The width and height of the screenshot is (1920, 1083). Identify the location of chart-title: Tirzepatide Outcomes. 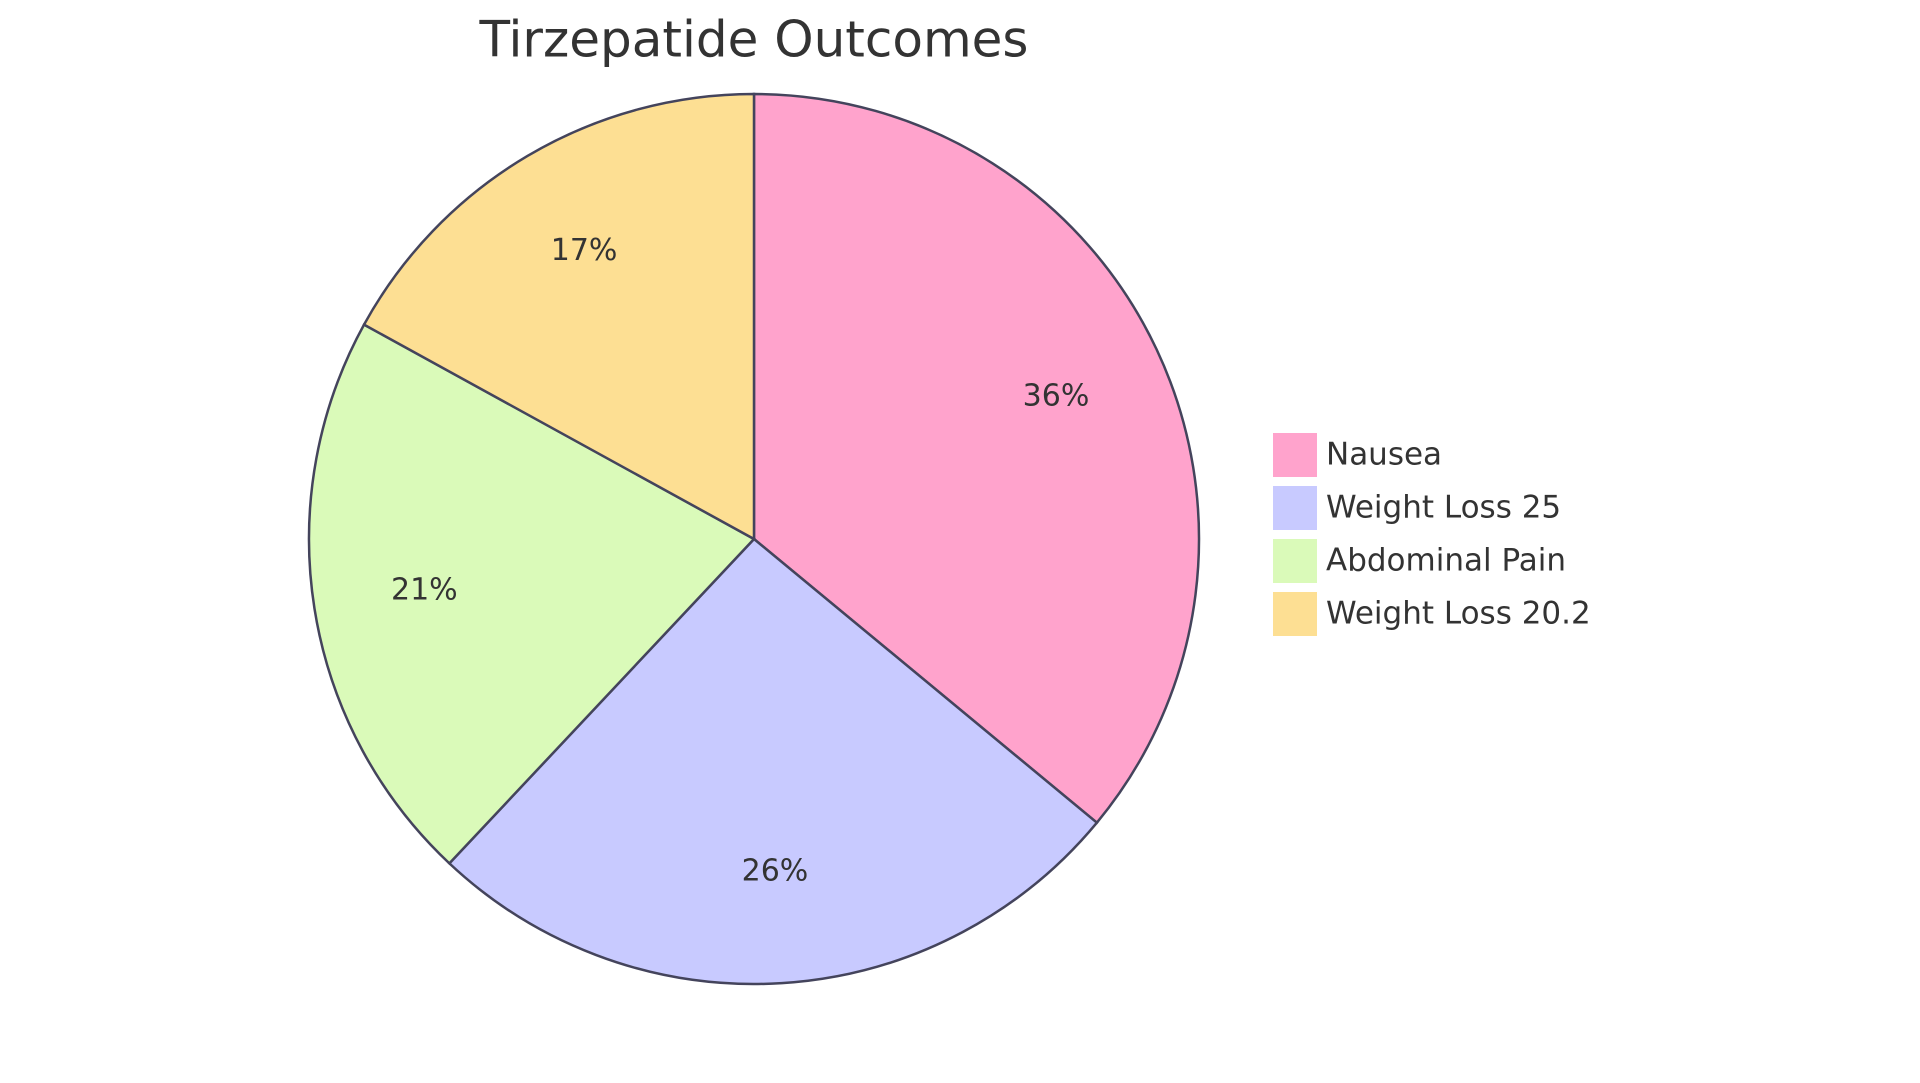
(754, 40).